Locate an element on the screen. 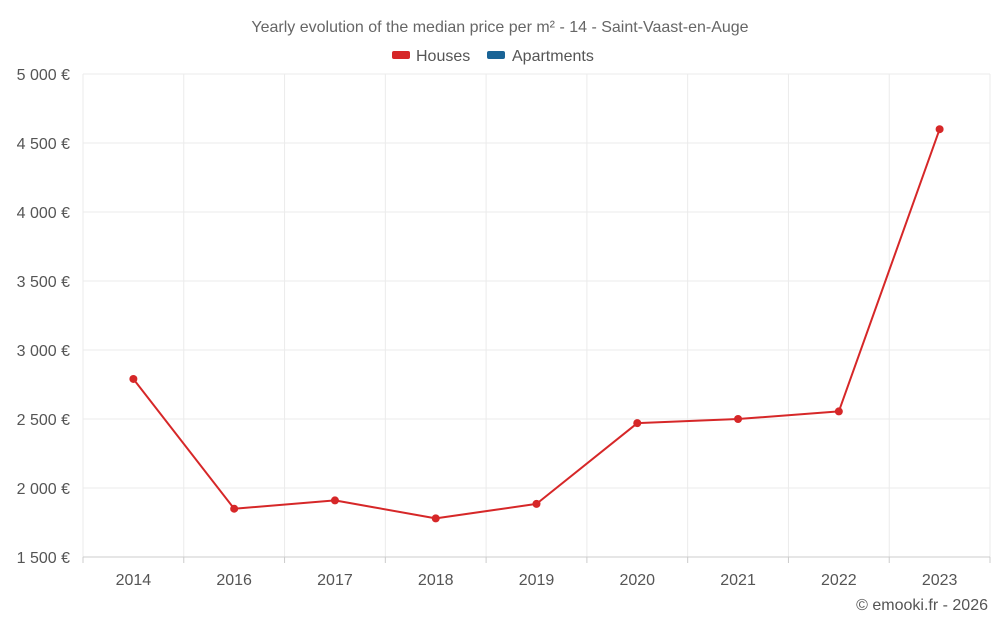 Image resolution: width=1000 pixels, height=625 pixels. x-tick-label: 2022 is located at coordinates (839, 580).